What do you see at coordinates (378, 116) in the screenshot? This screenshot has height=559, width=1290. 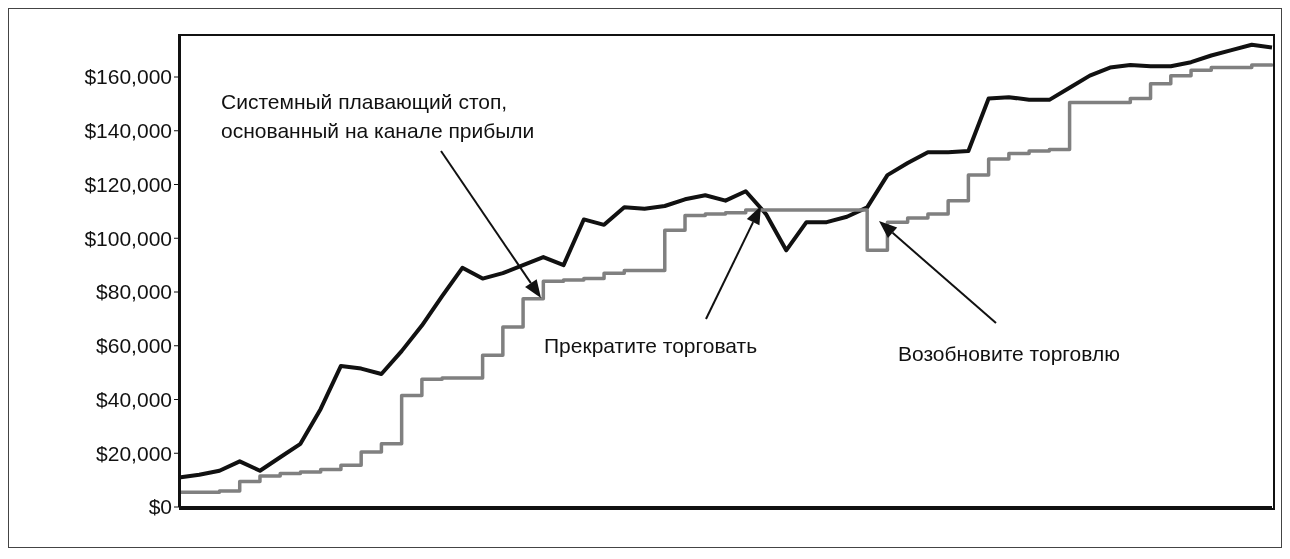 I see `annotation: Системный плавающий стоп, основанный на канале прибыли` at bounding box center [378, 116].